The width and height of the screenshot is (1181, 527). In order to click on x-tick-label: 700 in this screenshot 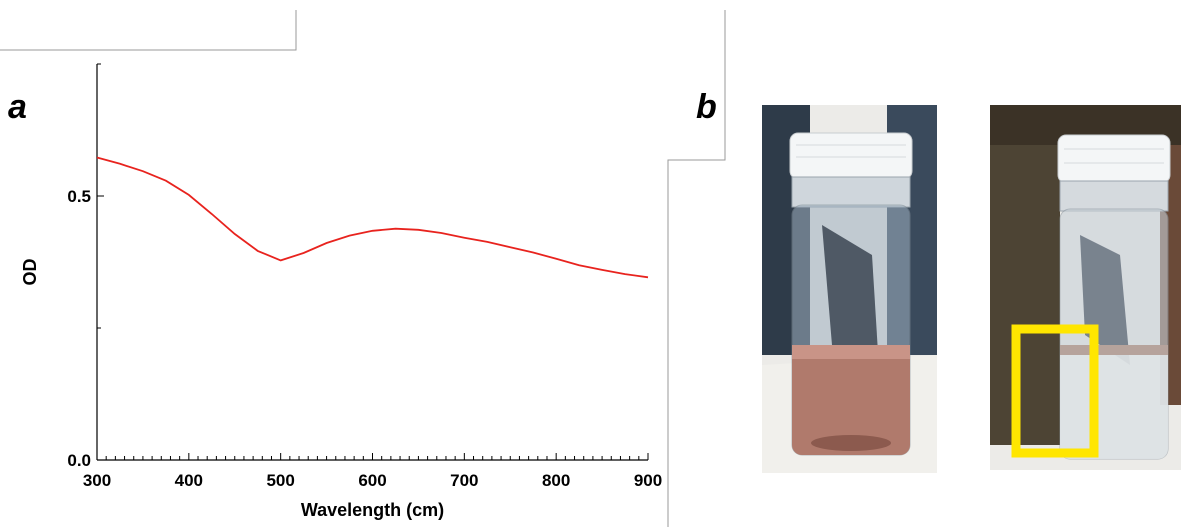, I will do `click(464, 480)`.